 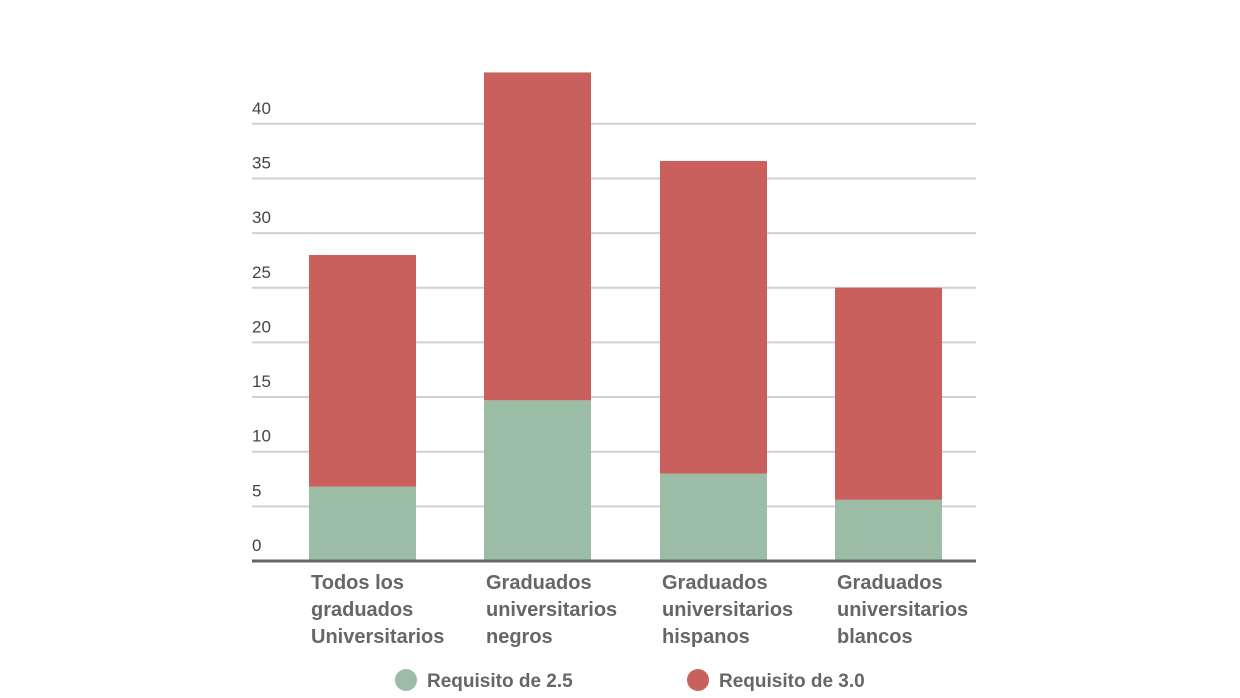 I want to click on y-tick-label: 5, so click(x=256, y=490).